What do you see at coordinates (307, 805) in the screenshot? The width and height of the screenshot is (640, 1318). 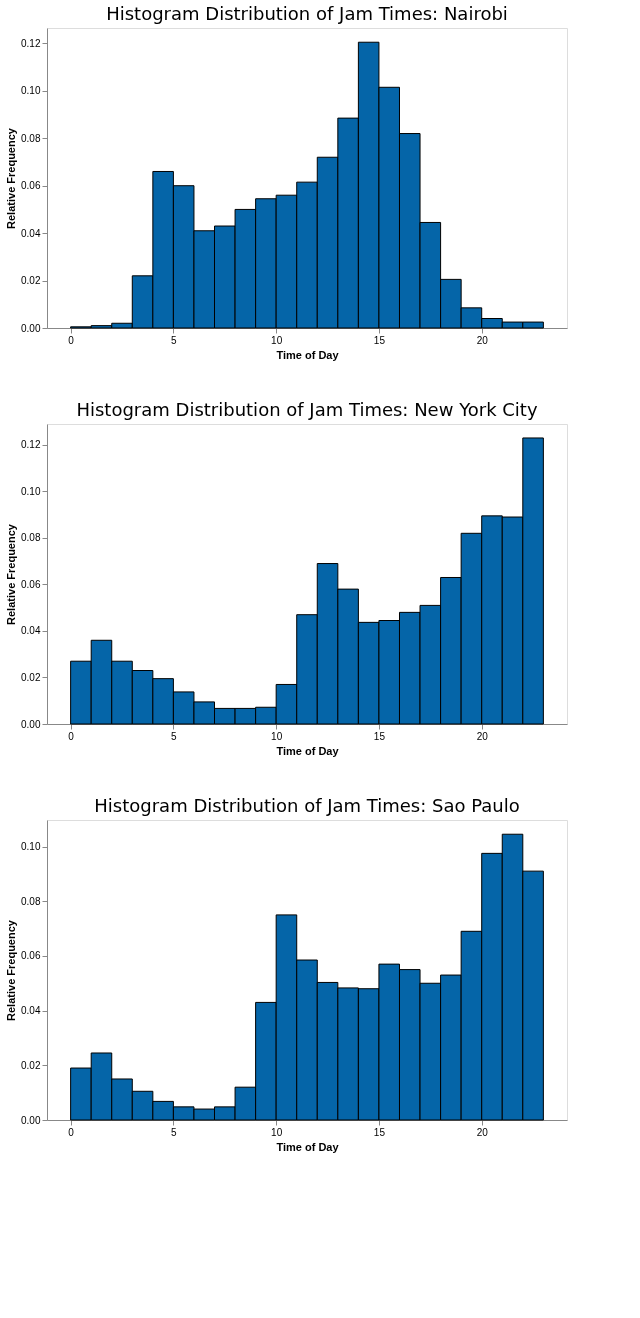 I see `chart-title: Histogram Distribution of Jam Times: Sao Paulo` at bounding box center [307, 805].